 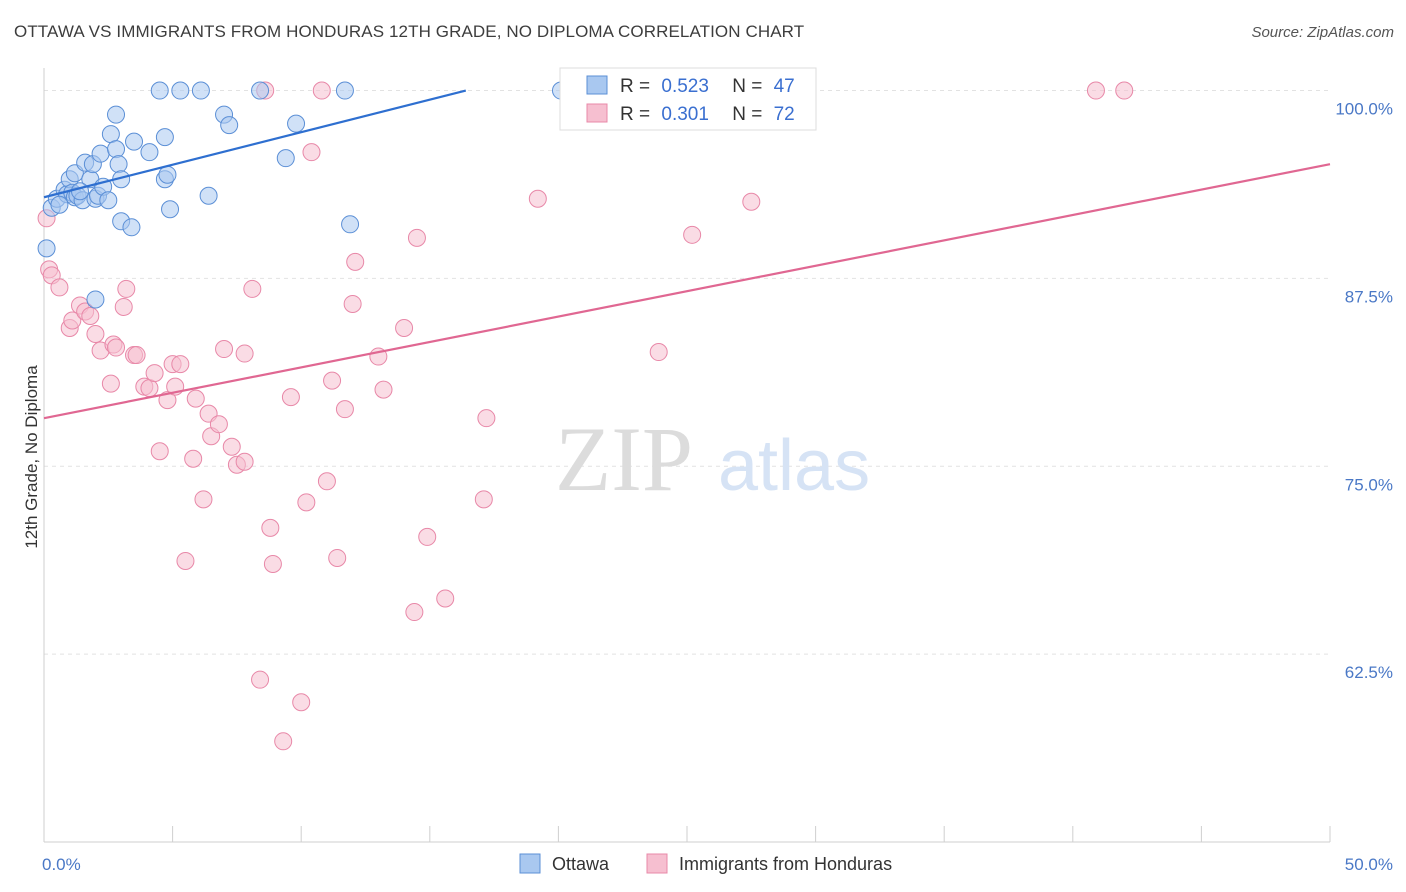 What do you see at coordinates (1369, 864) in the screenshot?
I see `x-tick-label-1: 50.0%` at bounding box center [1369, 864].